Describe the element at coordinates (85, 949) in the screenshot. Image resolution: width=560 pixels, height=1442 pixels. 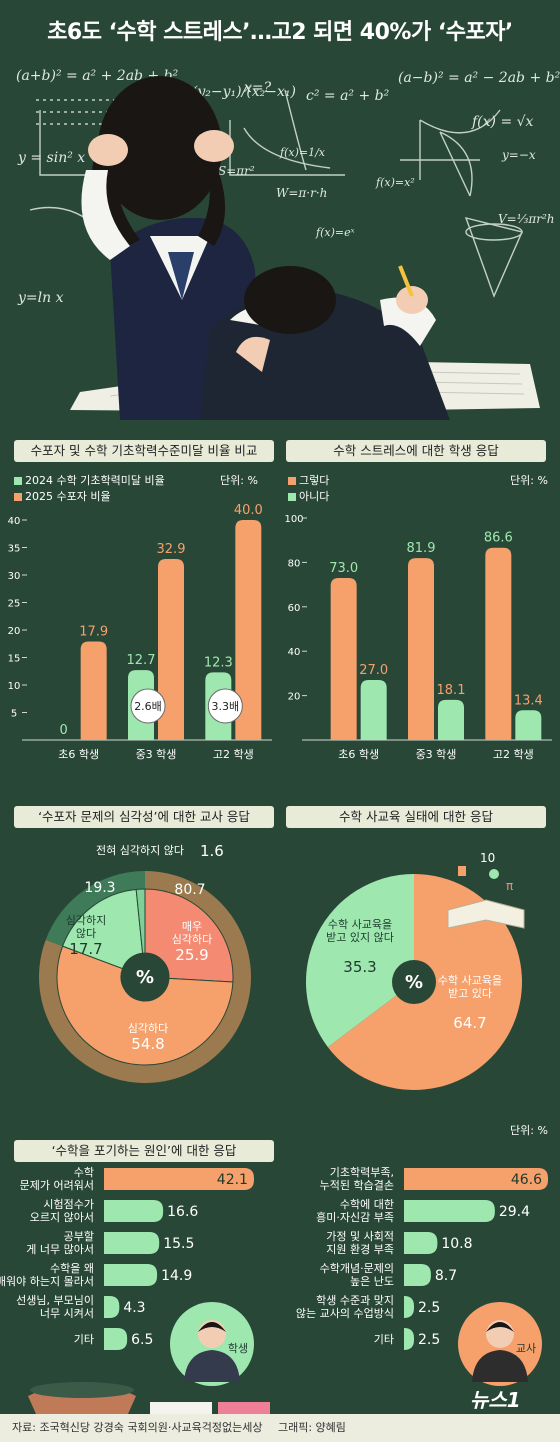
I see `slice-value: 17.7` at that location.